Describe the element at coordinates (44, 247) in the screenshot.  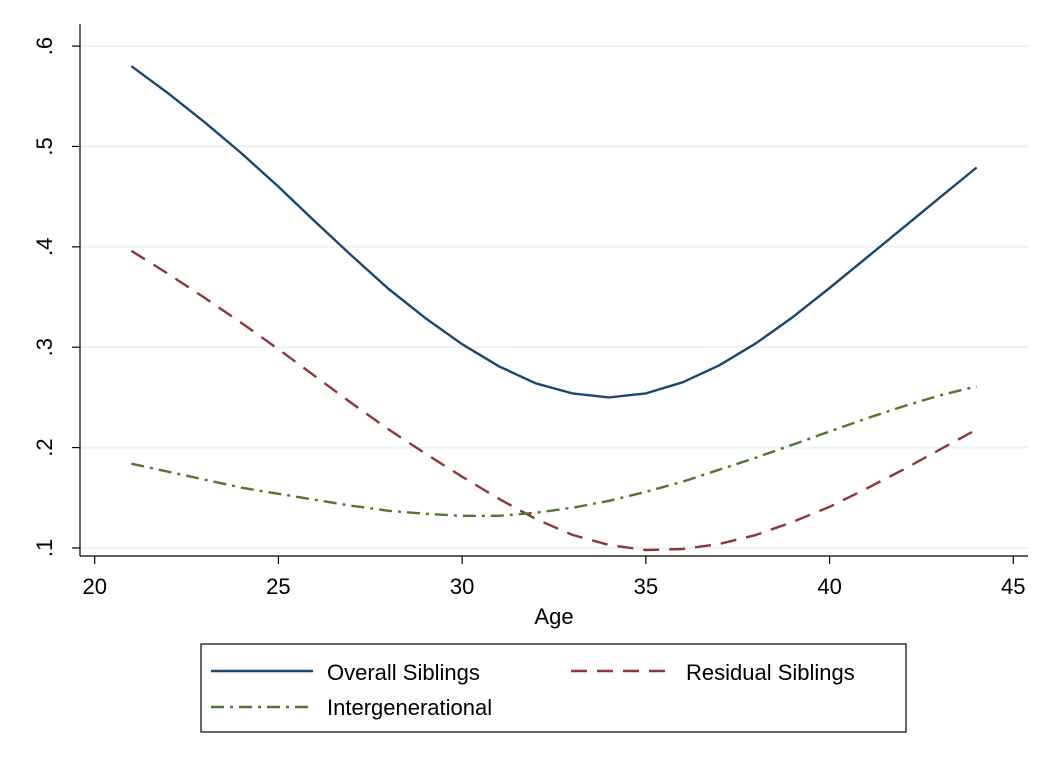
I see `y-tick-label-3: .4` at that location.